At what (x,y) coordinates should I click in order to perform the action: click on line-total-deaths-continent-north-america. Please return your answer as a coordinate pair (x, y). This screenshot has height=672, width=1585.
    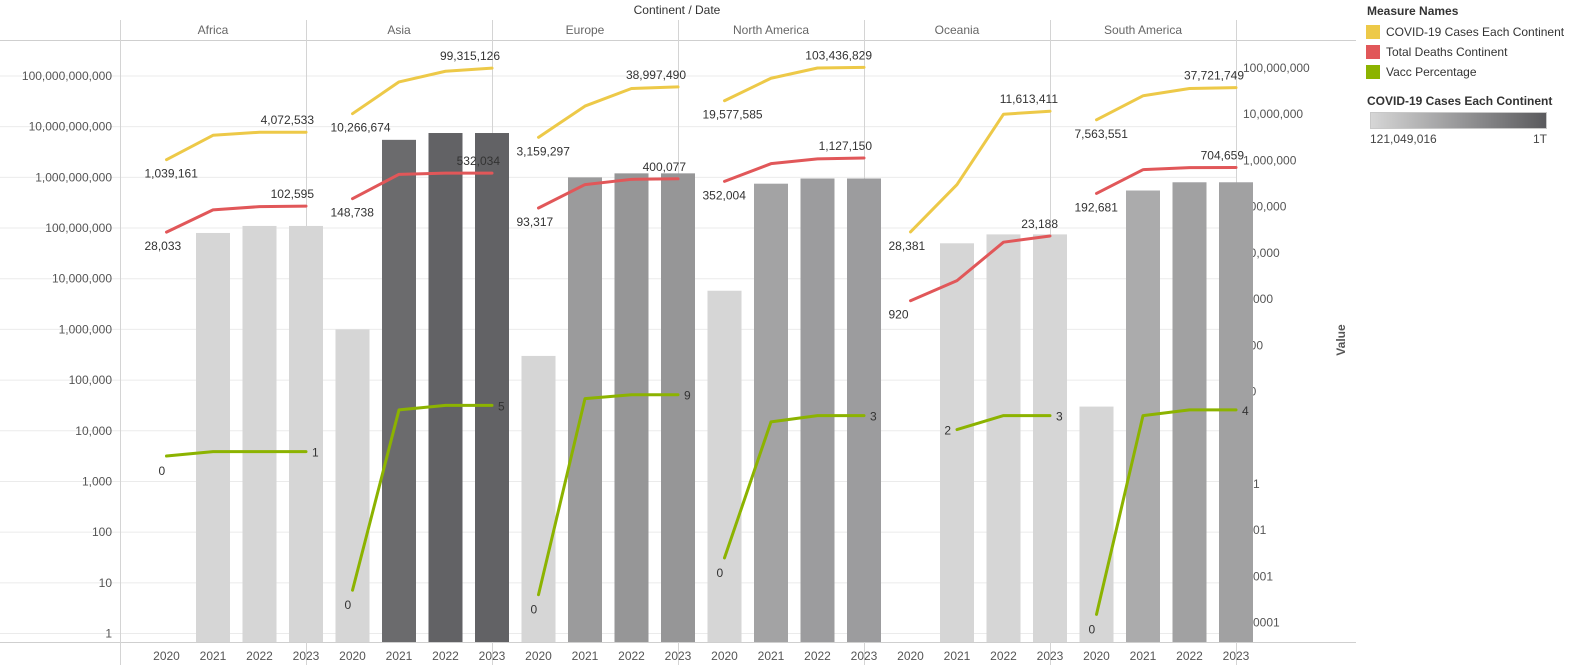
    Looking at the image, I should click on (794, 169).